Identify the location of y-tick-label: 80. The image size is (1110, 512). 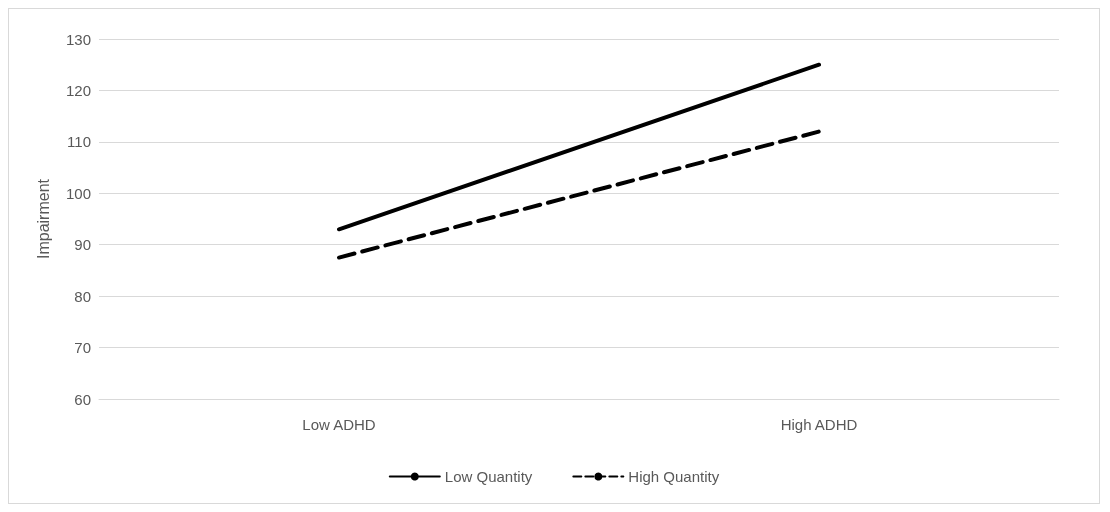
(82, 296).